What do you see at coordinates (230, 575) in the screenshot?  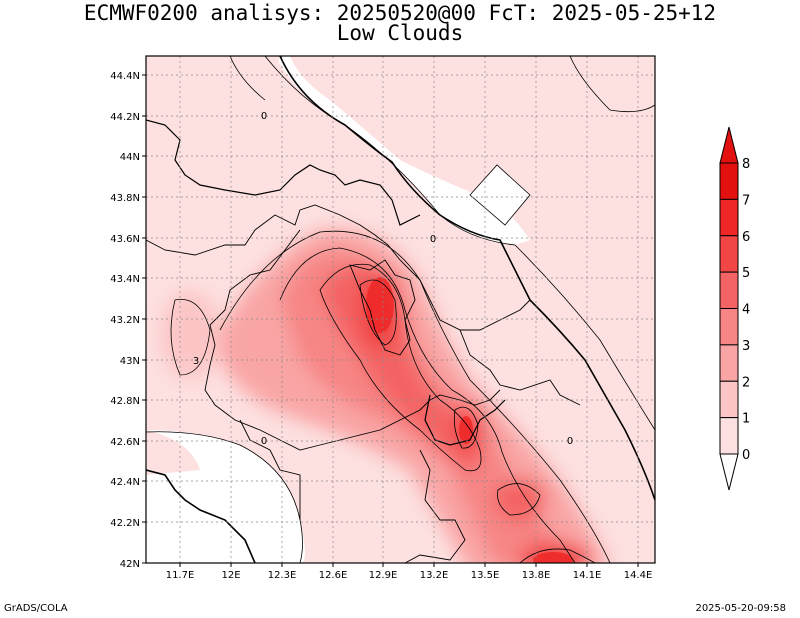 I see `x-tick-label: 12E` at bounding box center [230, 575].